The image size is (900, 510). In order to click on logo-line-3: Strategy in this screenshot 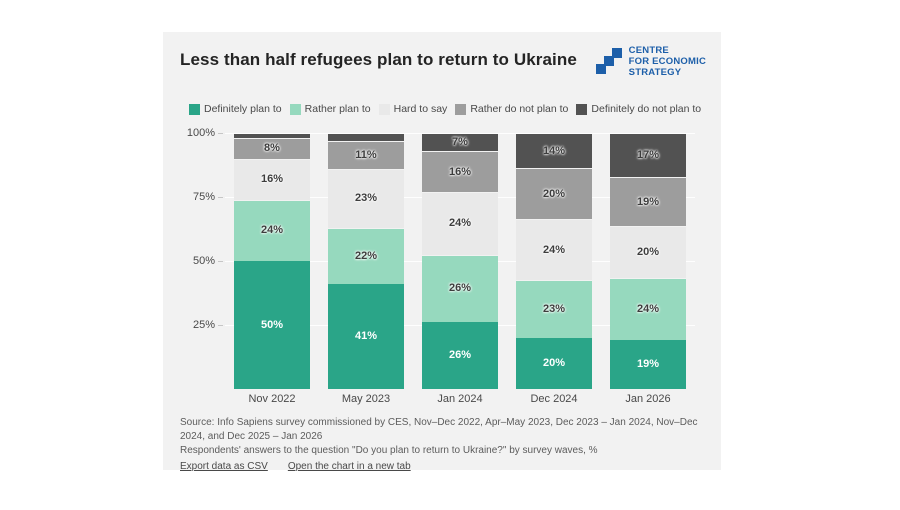, I will do `click(655, 73)`.